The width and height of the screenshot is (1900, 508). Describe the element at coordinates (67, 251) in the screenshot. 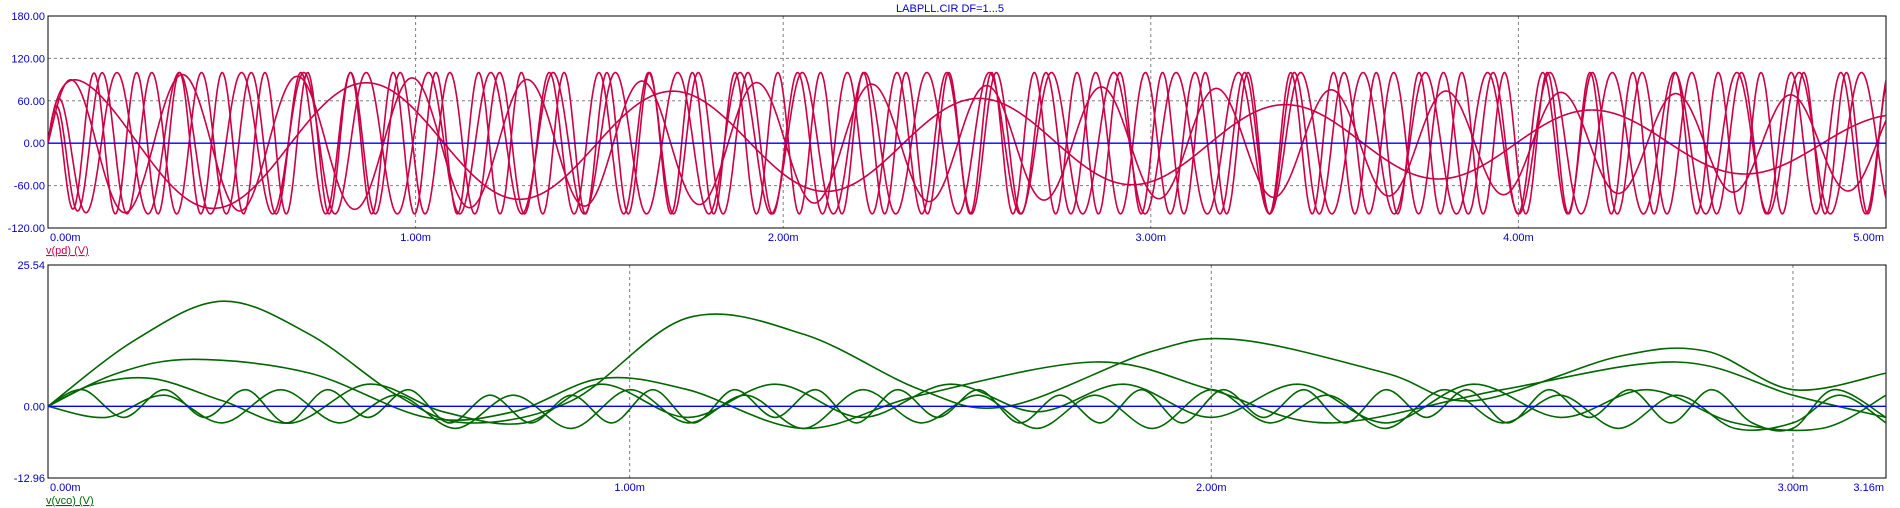

I see `pd-legend-label: v(pd) (V)` at that location.